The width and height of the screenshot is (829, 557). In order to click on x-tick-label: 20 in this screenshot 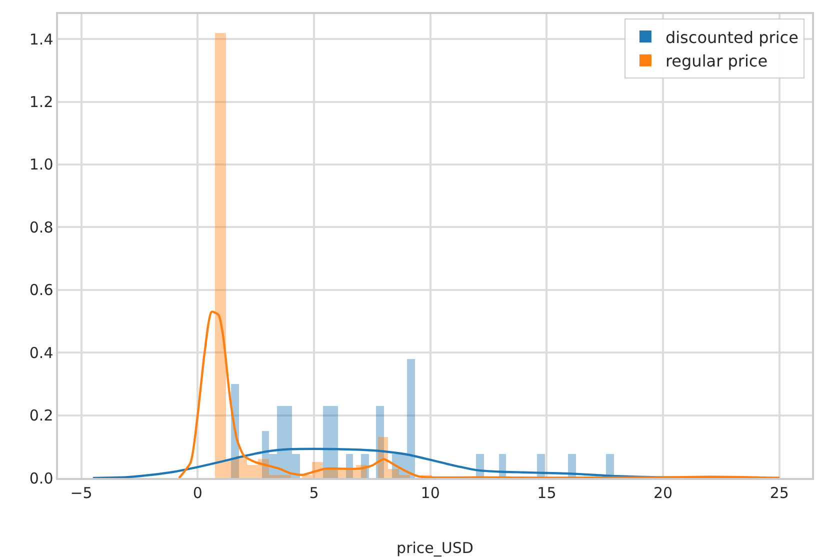, I will do `click(663, 493)`.